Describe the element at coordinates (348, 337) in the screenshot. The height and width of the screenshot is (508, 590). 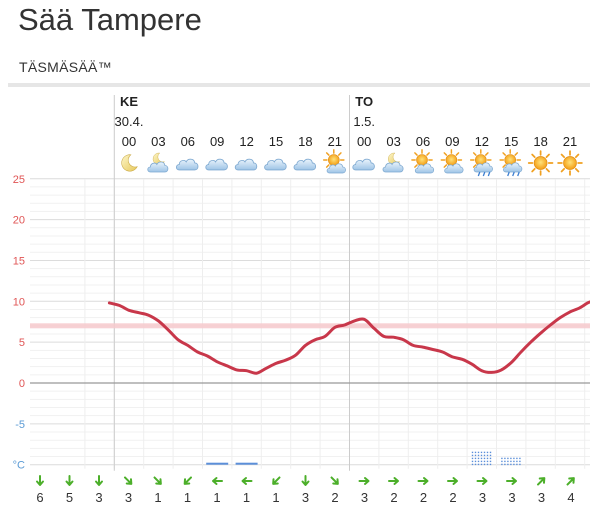
I see `temperature-line` at that location.